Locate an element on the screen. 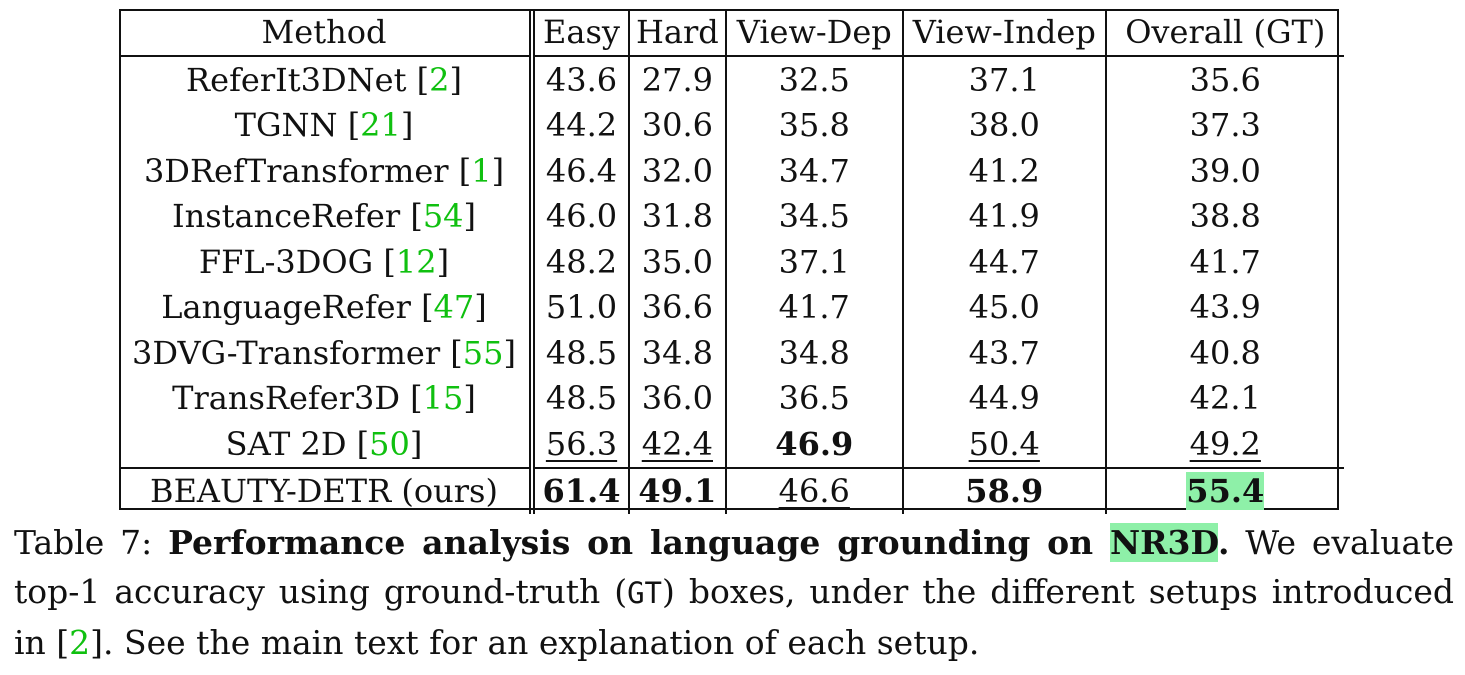 The height and width of the screenshot is (675, 1465). citation-link: 55 is located at coordinates (483, 352).